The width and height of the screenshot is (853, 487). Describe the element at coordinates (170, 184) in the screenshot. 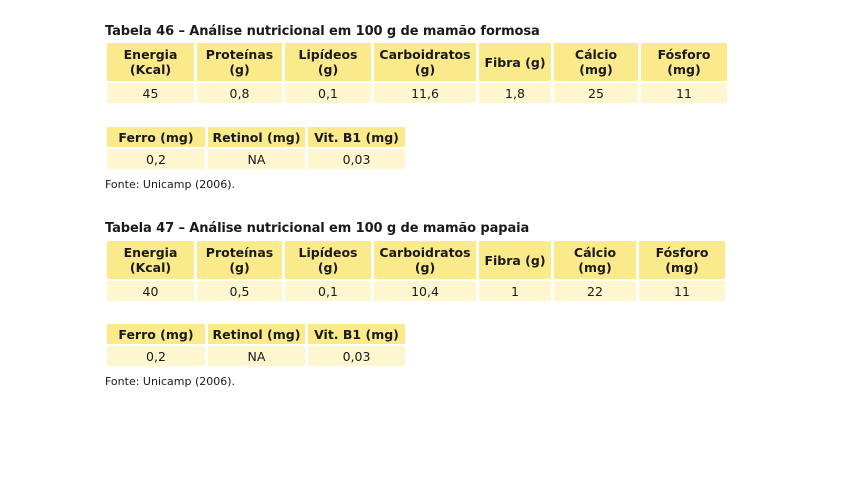

I see `table-46-source: Fonte: Unicamp (2006).` at that location.